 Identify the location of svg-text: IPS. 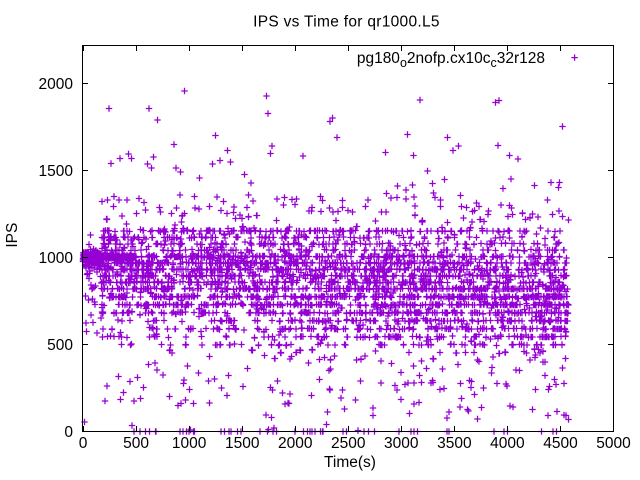
(12, 235).